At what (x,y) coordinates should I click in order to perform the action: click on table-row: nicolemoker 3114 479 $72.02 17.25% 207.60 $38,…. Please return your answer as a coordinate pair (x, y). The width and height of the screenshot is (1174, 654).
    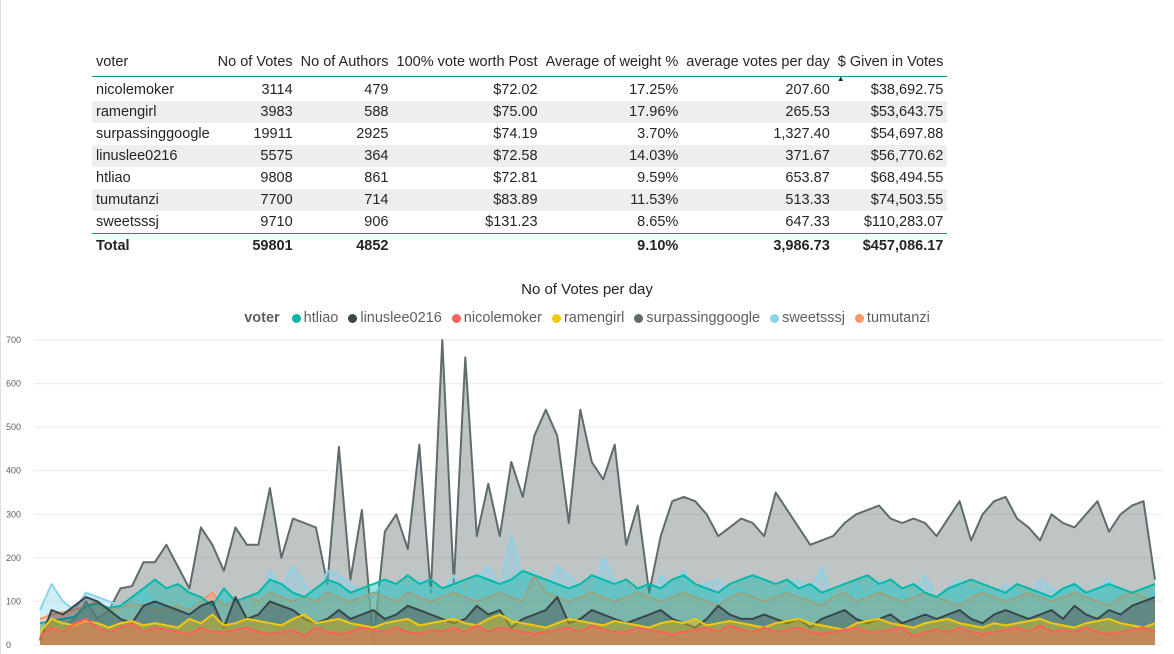
    Looking at the image, I should click on (519, 89).